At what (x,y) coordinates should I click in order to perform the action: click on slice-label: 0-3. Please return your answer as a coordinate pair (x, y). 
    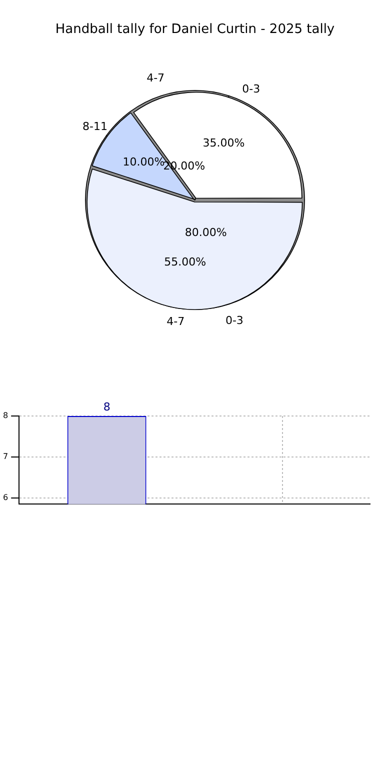
    Looking at the image, I should click on (251, 89).